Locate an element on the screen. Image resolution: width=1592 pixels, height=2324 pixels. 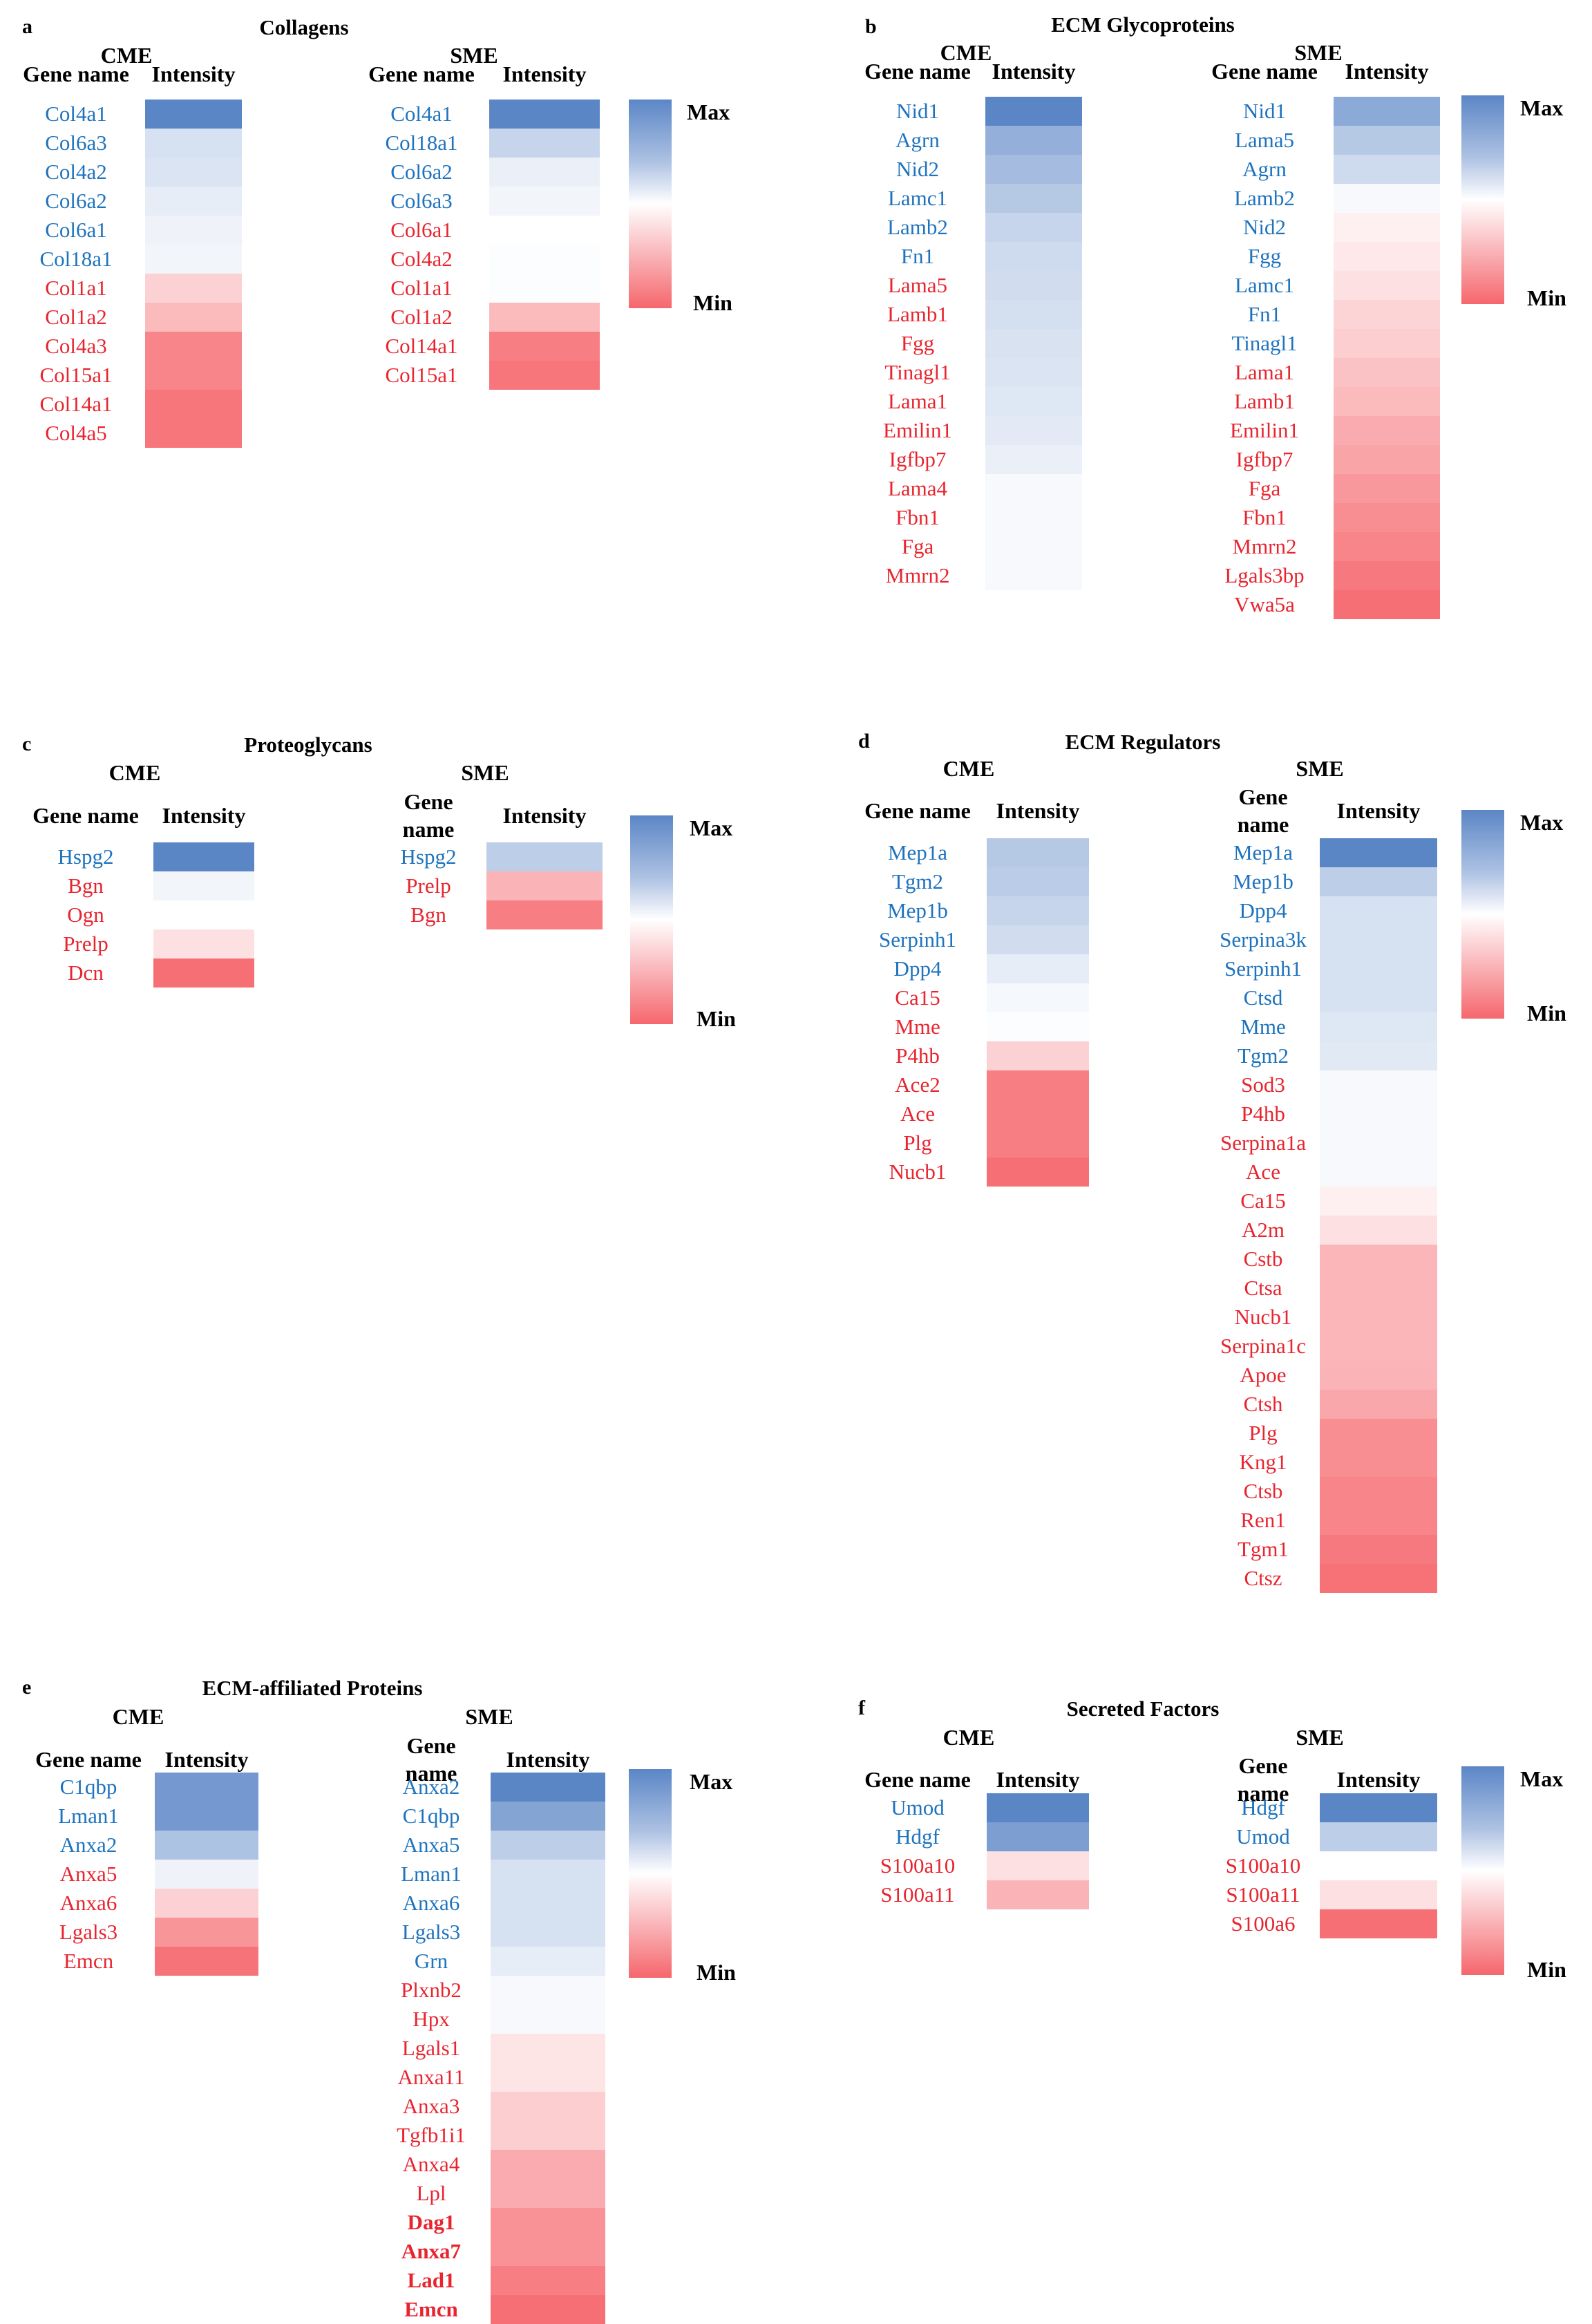
gene-label: S100a11 is located at coordinates (918, 1894).